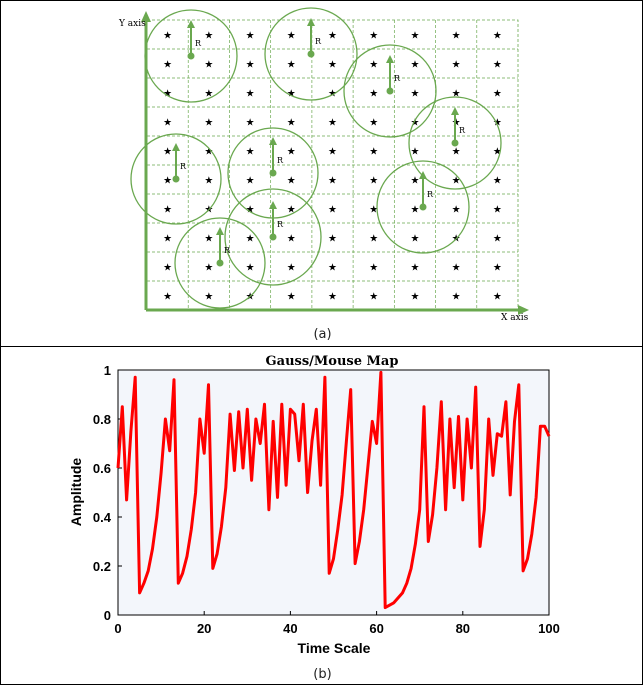 This screenshot has width=643, height=685. Describe the element at coordinates (376, 628) in the screenshot. I see `x-tick-label: 60` at that location.